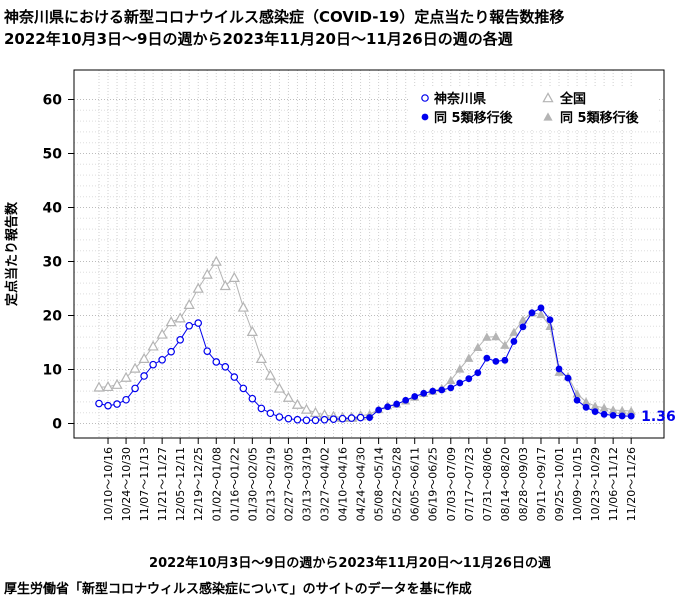  Describe the element at coordinates (425, 117) in the screenshot. I see `legend-marker-kanagawa-after` at that location.